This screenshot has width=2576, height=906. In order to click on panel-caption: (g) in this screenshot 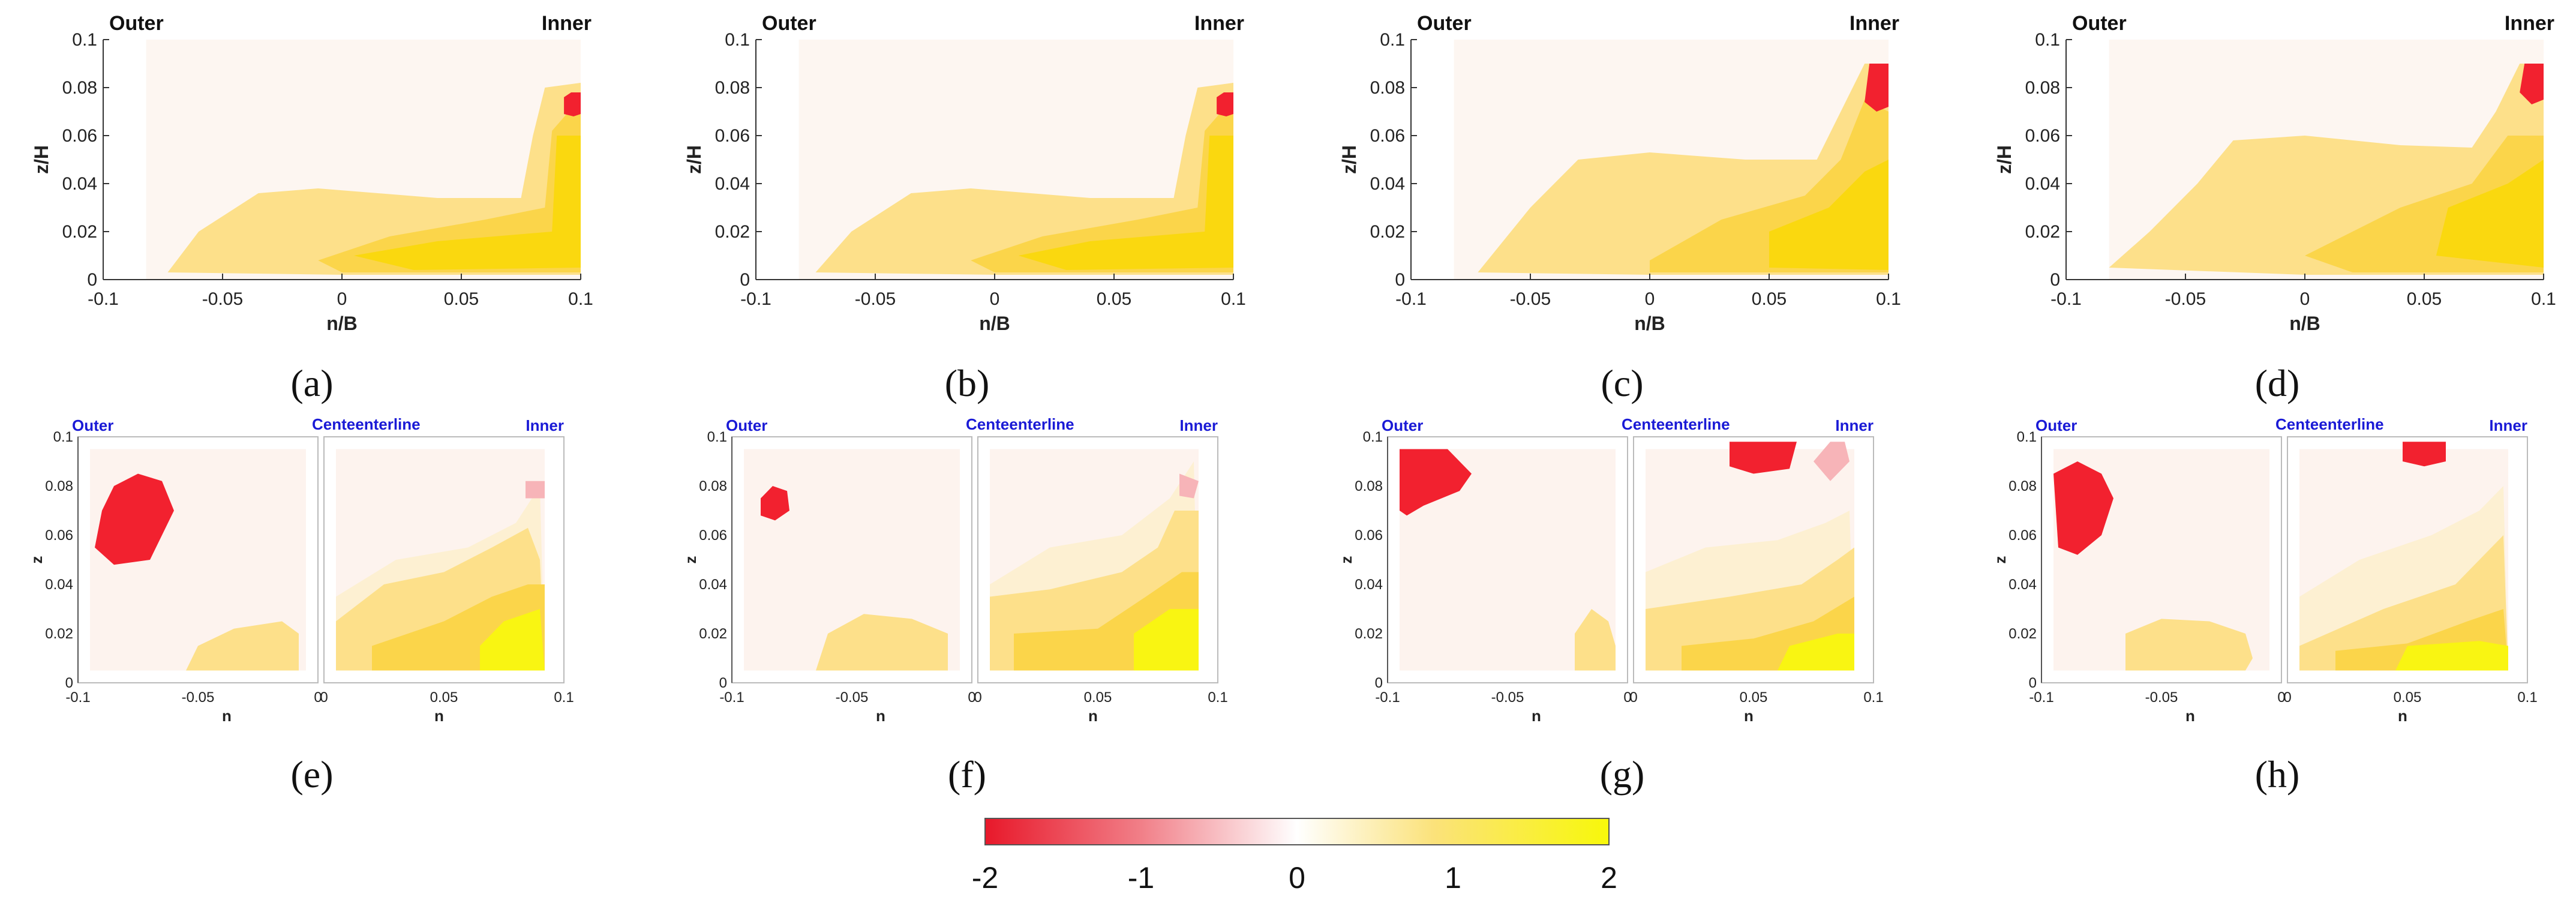, I will do `click(1622, 775)`.